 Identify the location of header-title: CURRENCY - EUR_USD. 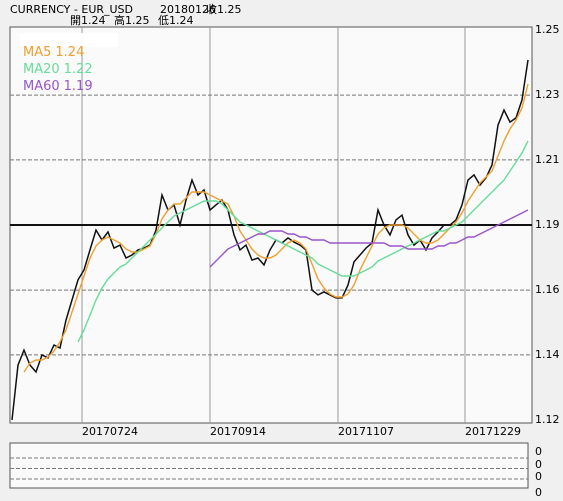
(71, 9).